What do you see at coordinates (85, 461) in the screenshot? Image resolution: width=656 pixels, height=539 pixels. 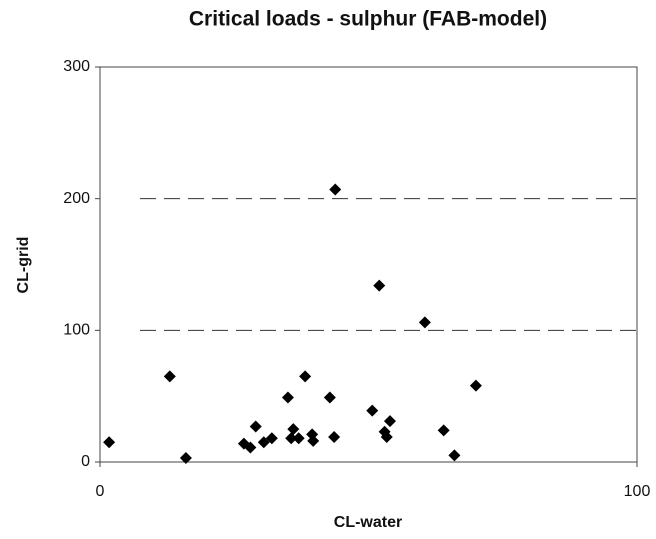 I see `y-tick-label: 0` at bounding box center [85, 461].